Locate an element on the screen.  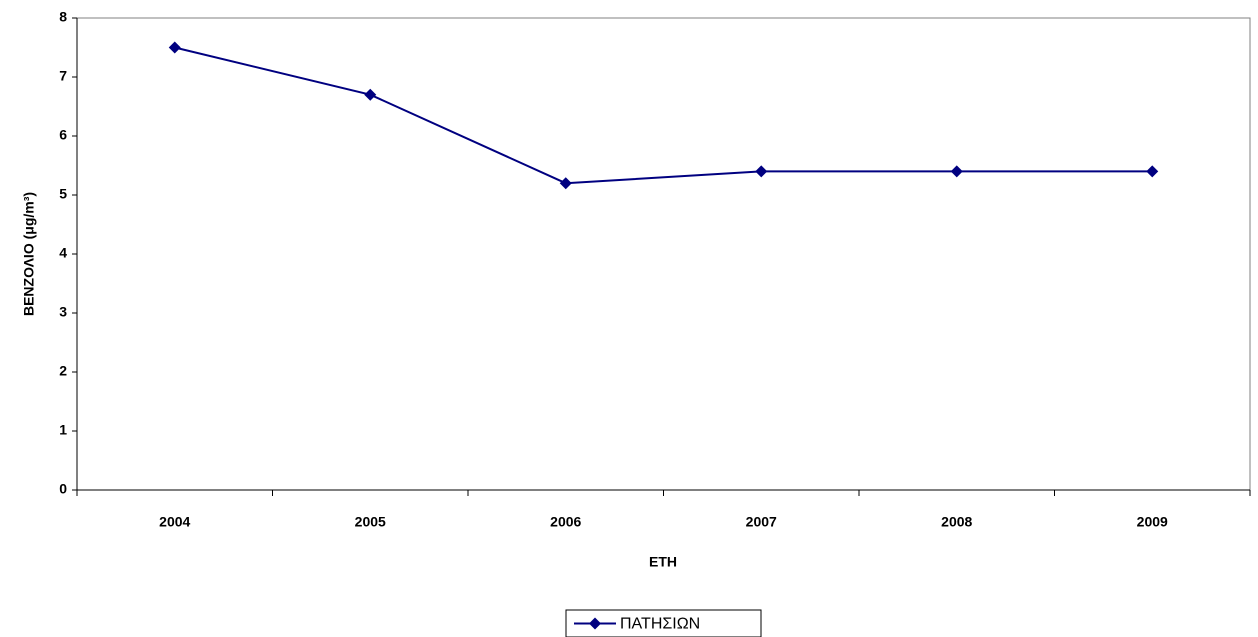
x-axis-label: ΕΤΗ is located at coordinates (663, 562).